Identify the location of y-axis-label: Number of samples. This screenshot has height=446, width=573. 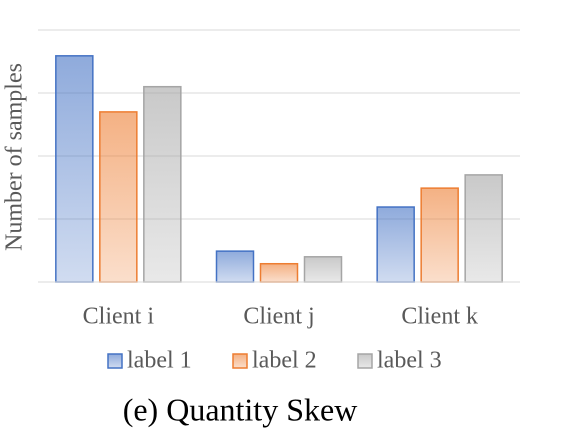
(15, 157).